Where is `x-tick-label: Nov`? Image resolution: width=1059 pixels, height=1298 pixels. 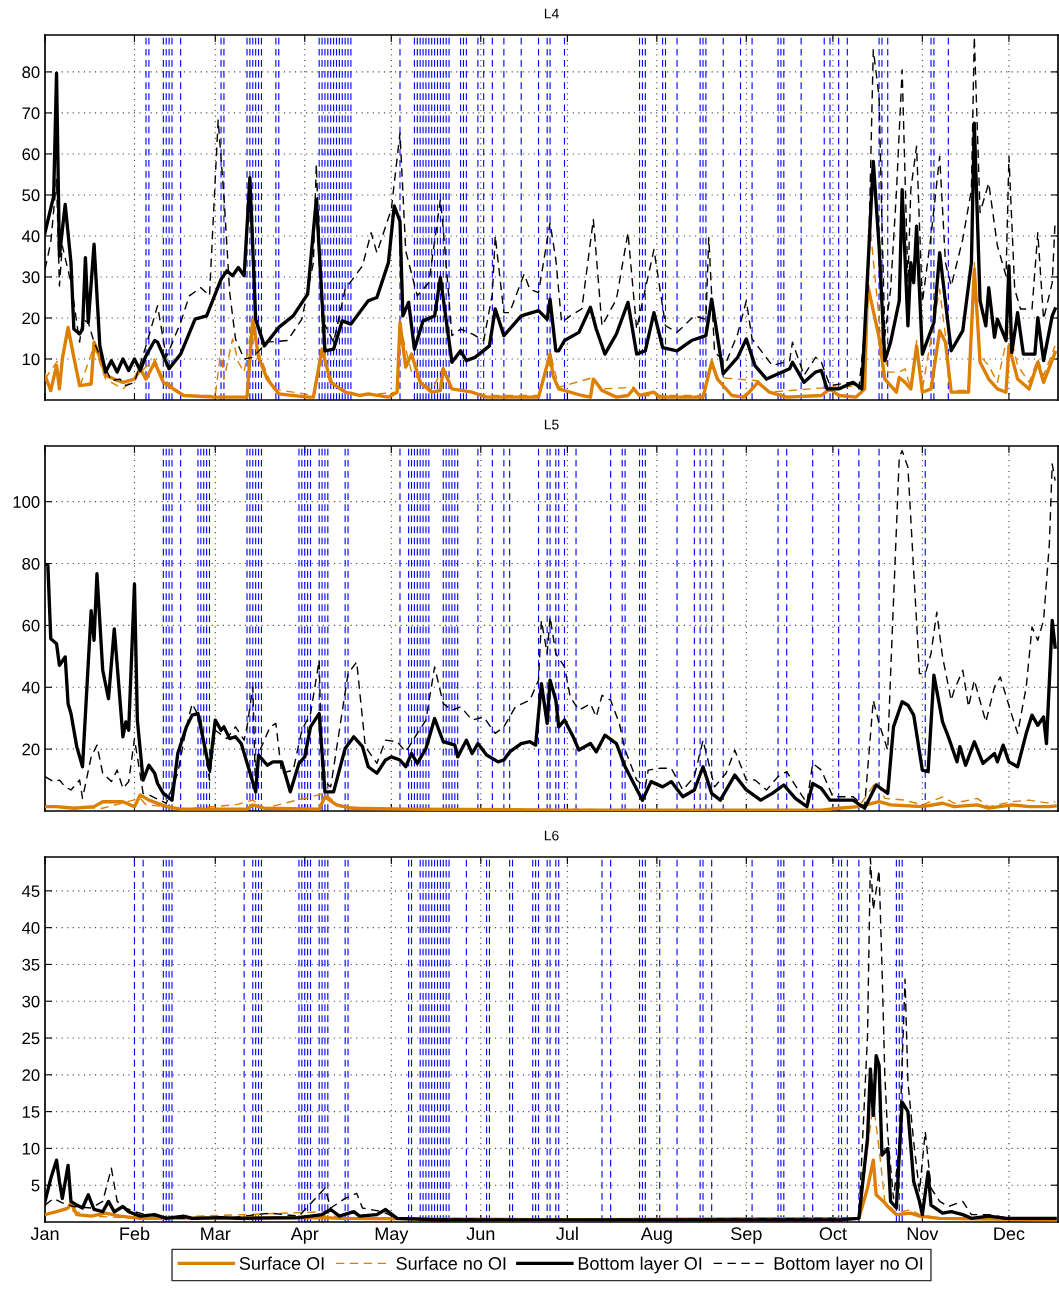 x-tick-label: Nov is located at coordinates (923, 1234).